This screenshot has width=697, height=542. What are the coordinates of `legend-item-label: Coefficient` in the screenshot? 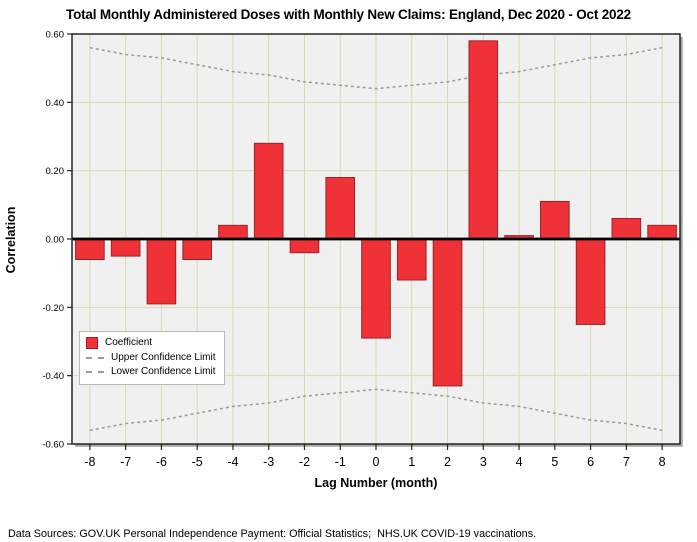 It's located at (129, 342).